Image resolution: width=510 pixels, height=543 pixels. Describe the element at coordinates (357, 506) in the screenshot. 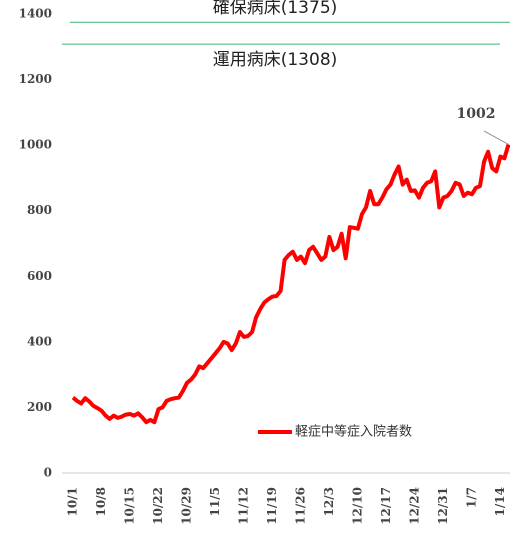

I see `x-tick-label: 12/10` at that location.